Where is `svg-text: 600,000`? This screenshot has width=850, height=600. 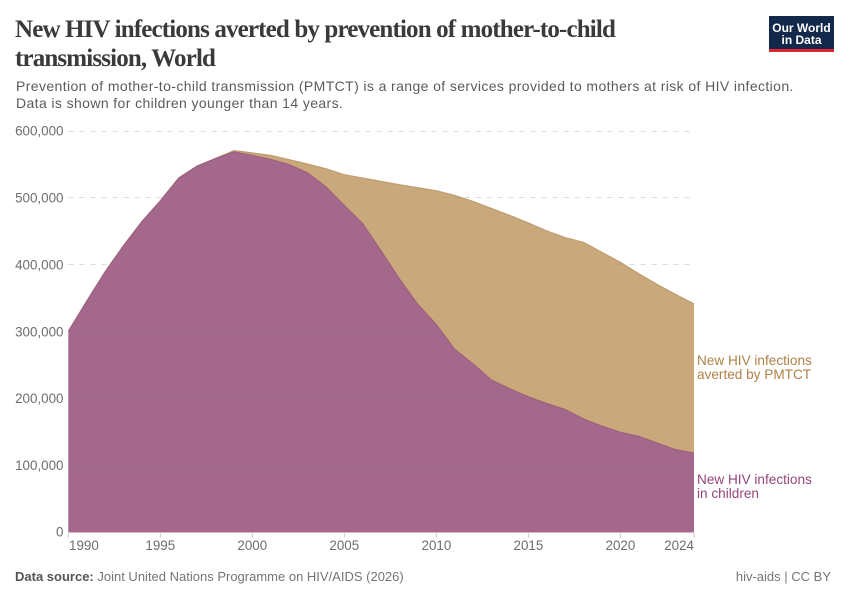 svg-text: 600,000 is located at coordinates (39, 131).